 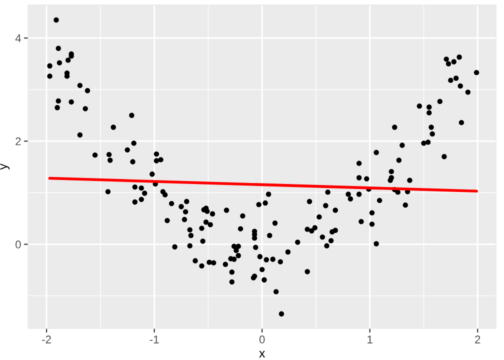 What do you see at coordinates (18, 38) in the screenshot?
I see `y-tick-label: 4` at bounding box center [18, 38].